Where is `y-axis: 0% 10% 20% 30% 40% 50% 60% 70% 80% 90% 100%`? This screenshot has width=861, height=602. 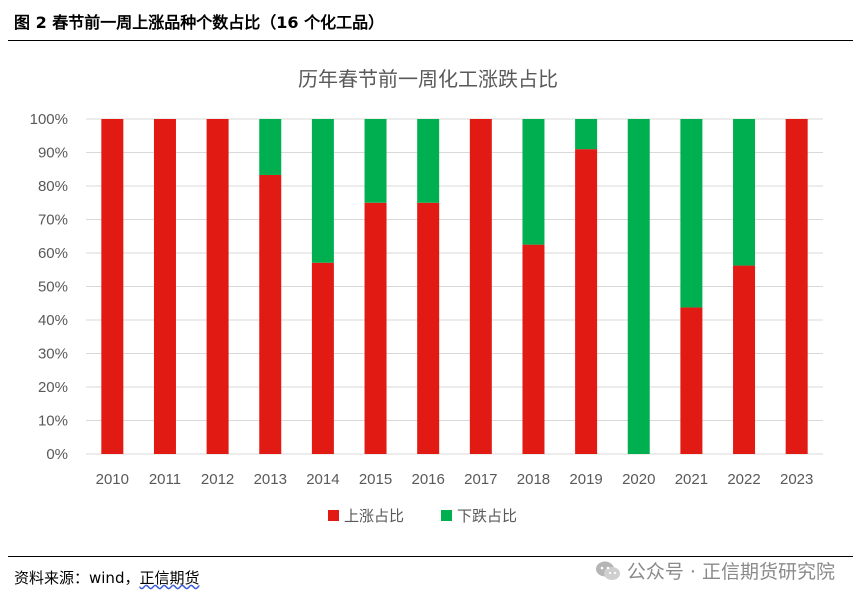 y-axis: 0% 10% 20% 30% 40% 50% 60% 70% 80% 90% 100% is located at coordinates (49, 287).